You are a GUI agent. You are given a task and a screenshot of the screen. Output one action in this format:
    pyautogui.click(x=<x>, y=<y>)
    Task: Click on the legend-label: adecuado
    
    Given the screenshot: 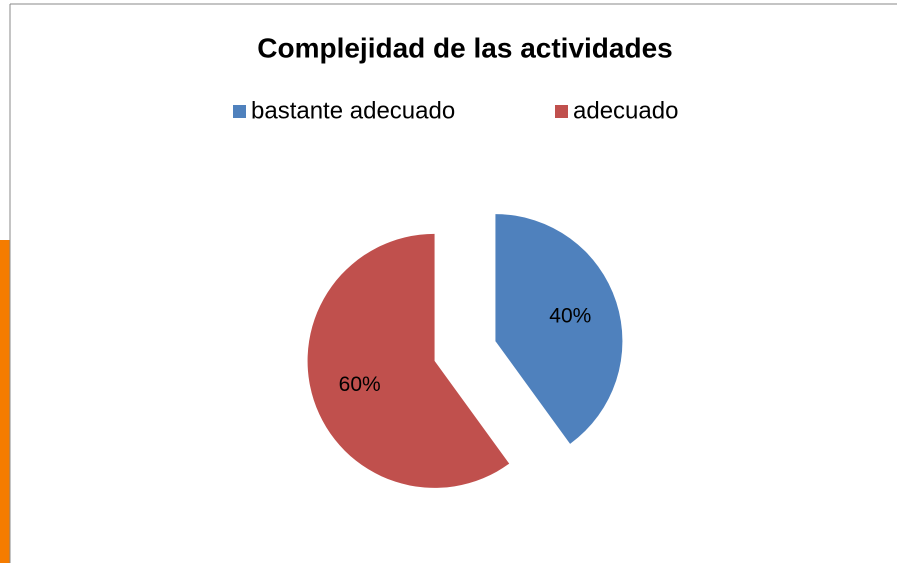 What is the action you would take?
    pyautogui.click(x=625, y=110)
    